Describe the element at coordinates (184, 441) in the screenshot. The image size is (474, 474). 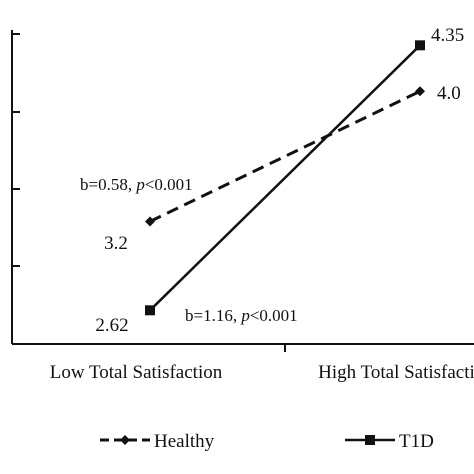
I see `legend-label: Healthy` at that location.